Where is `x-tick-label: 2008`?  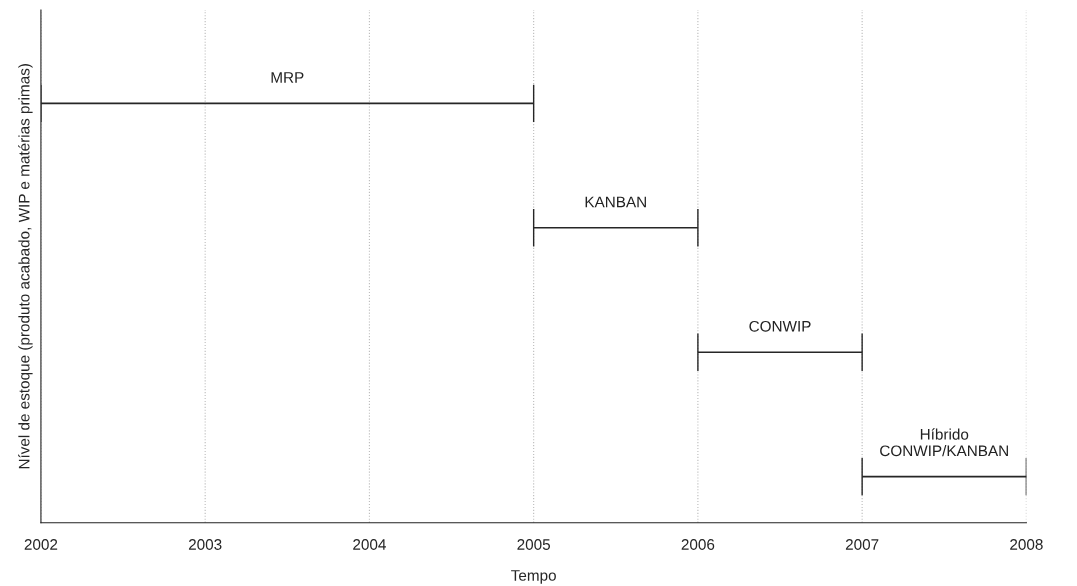
x-tick-label: 2008 is located at coordinates (1026, 544).